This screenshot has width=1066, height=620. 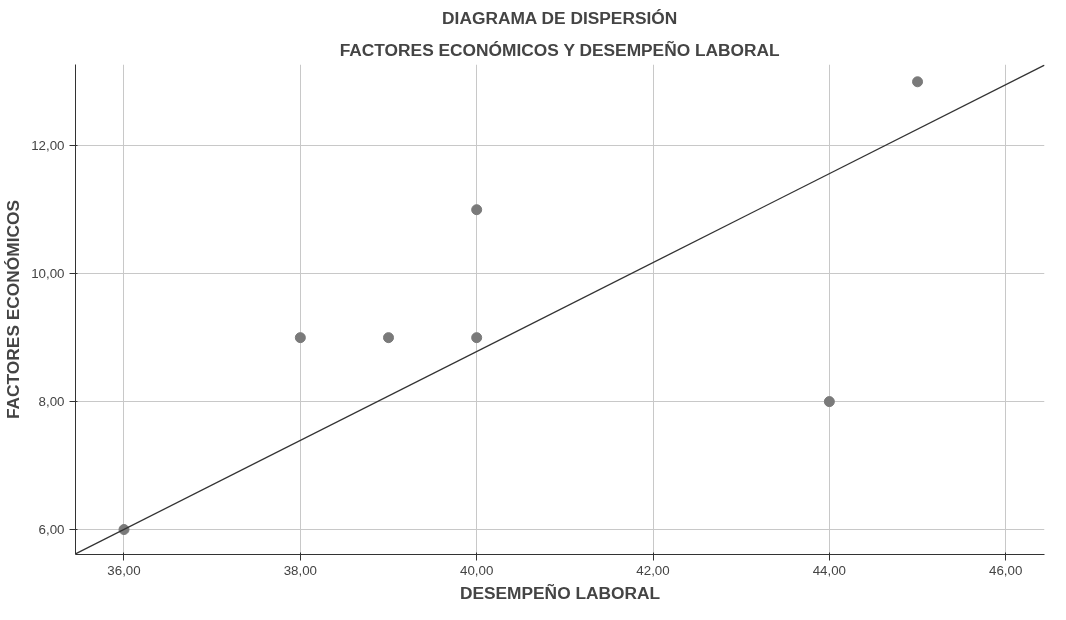 What do you see at coordinates (48, 274) in the screenshot?
I see `y-tick-label: 10,00` at bounding box center [48, 274].